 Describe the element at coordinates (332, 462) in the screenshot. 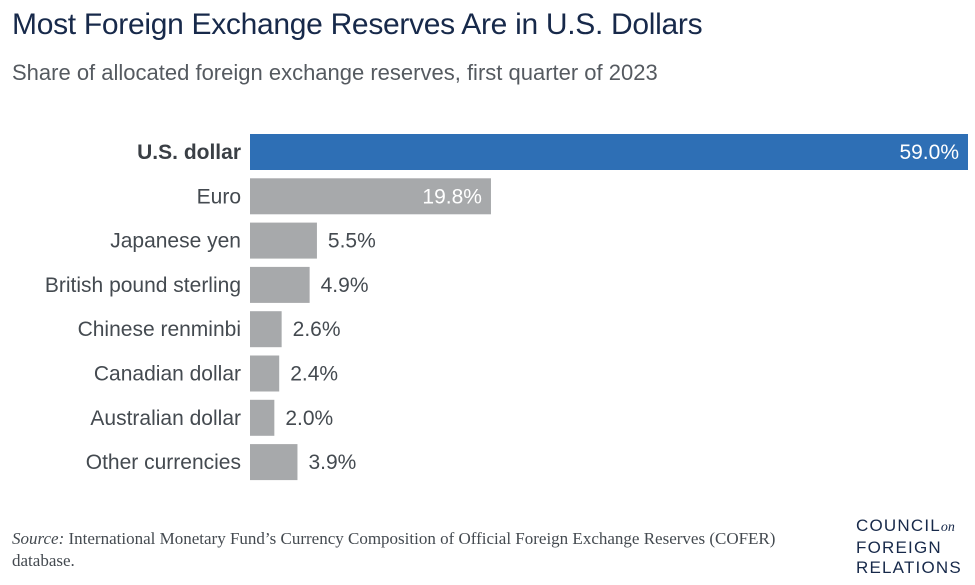

I see `value-label-other-currencies: 3.9%` at that location.